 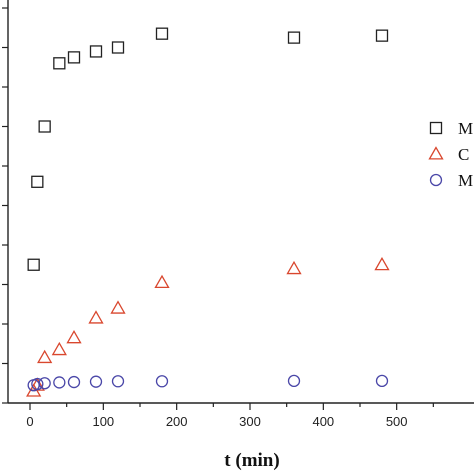 I want to click on x-tick-label: 300, so click(x=250, y=421).